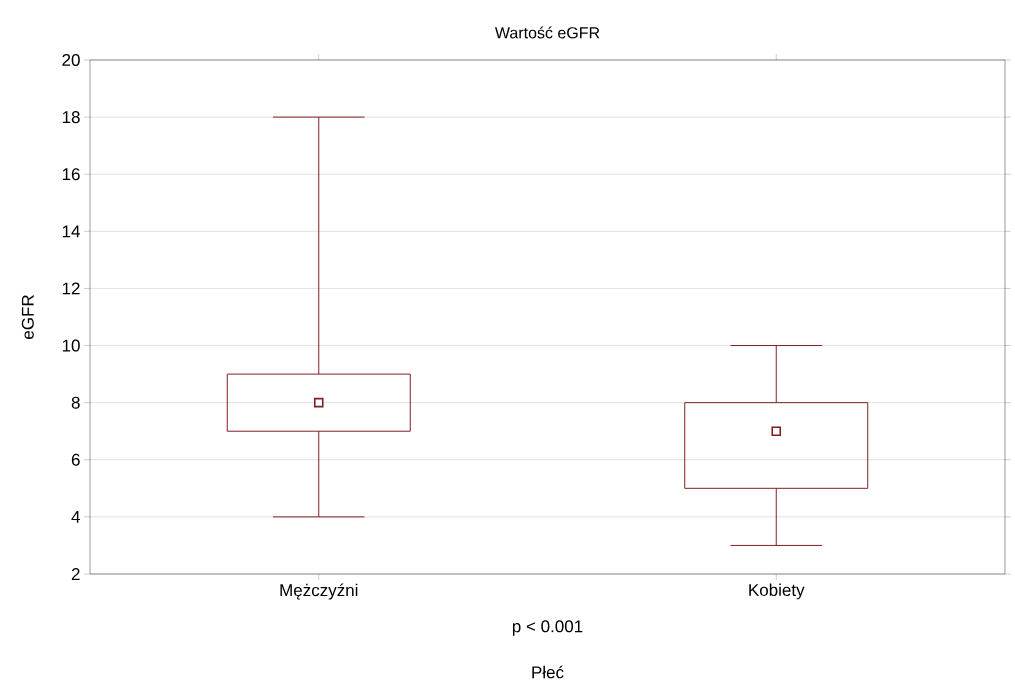 This screenshot has width=1015, height=680. Describe the element at coordinates (547, 628) in the screenshot. I see `text: p < 0.001` at that location.